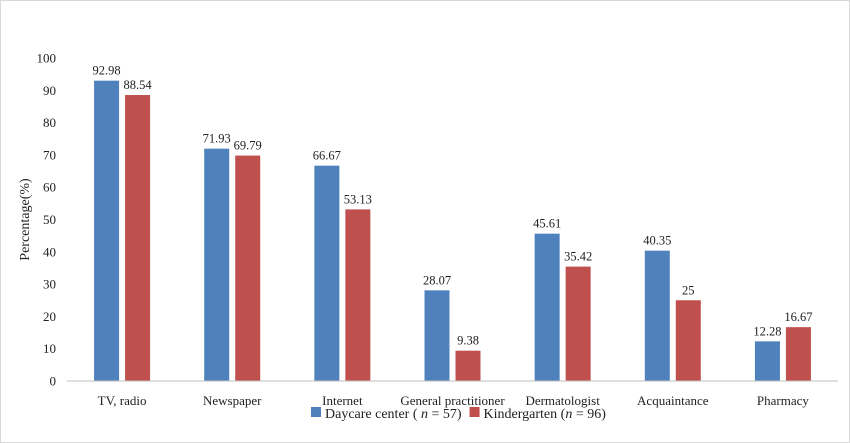  I want to click on bar-s0-c4, so click(547, 307).